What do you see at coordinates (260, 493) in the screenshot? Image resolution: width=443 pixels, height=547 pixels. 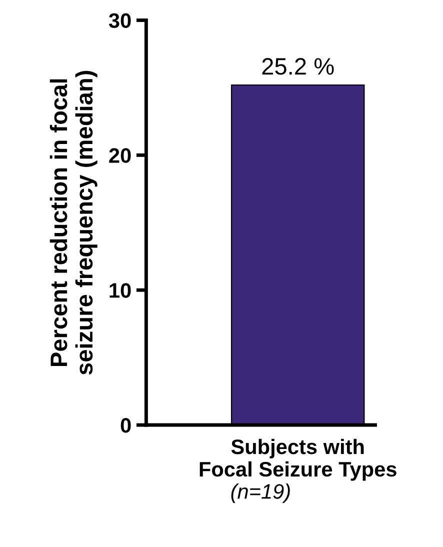 I see `x-axis-title: (n=19)` at bounding box center [260, 493].